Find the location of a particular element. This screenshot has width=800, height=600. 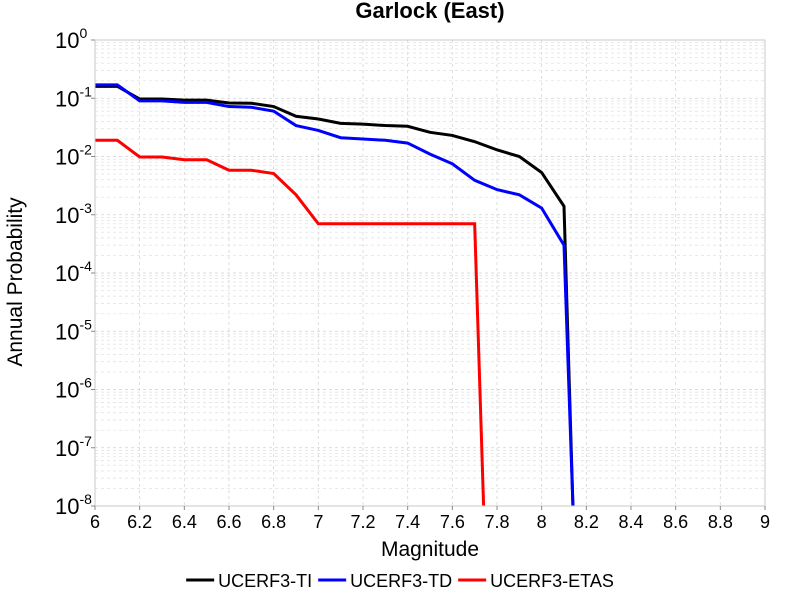

x-tick-label: 8.2 is located at coordinates (586, 522).